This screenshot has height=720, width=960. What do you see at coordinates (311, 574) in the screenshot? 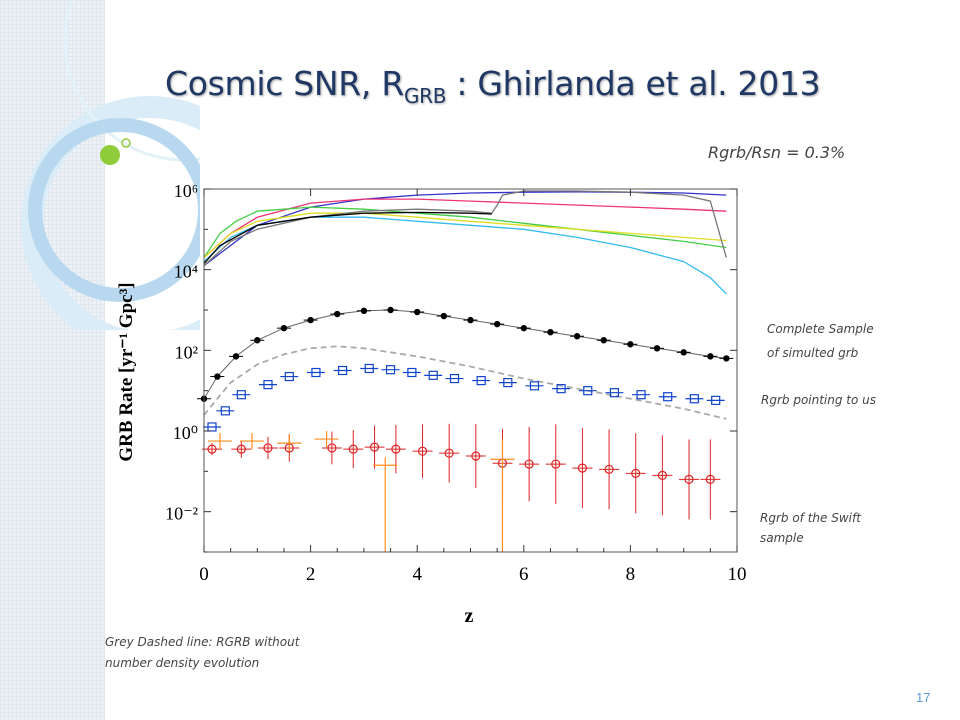
I see `x-tick-label: 2` at bounding box center [311, 574].